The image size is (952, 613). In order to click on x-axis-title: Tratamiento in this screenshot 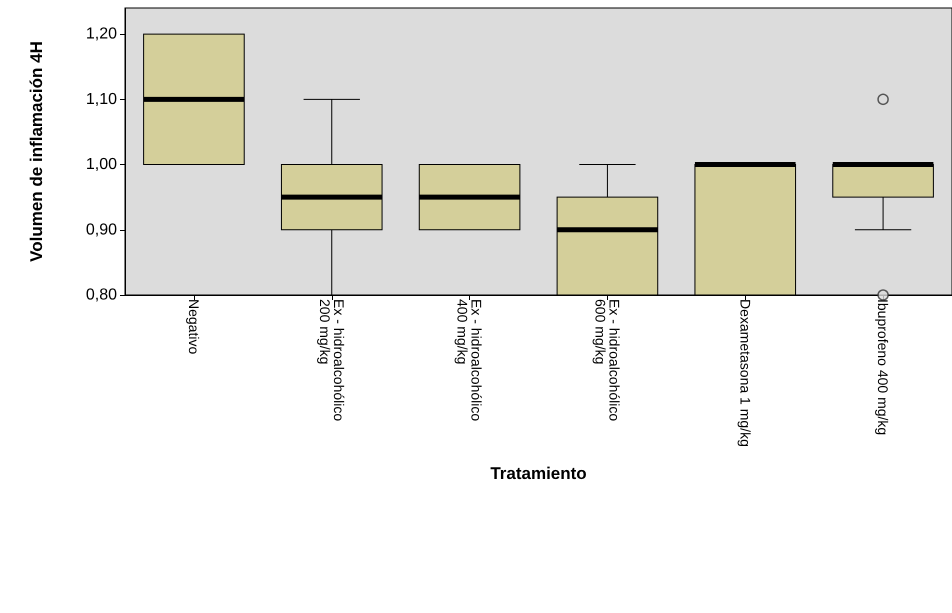, I will do `click(538, 473)`.